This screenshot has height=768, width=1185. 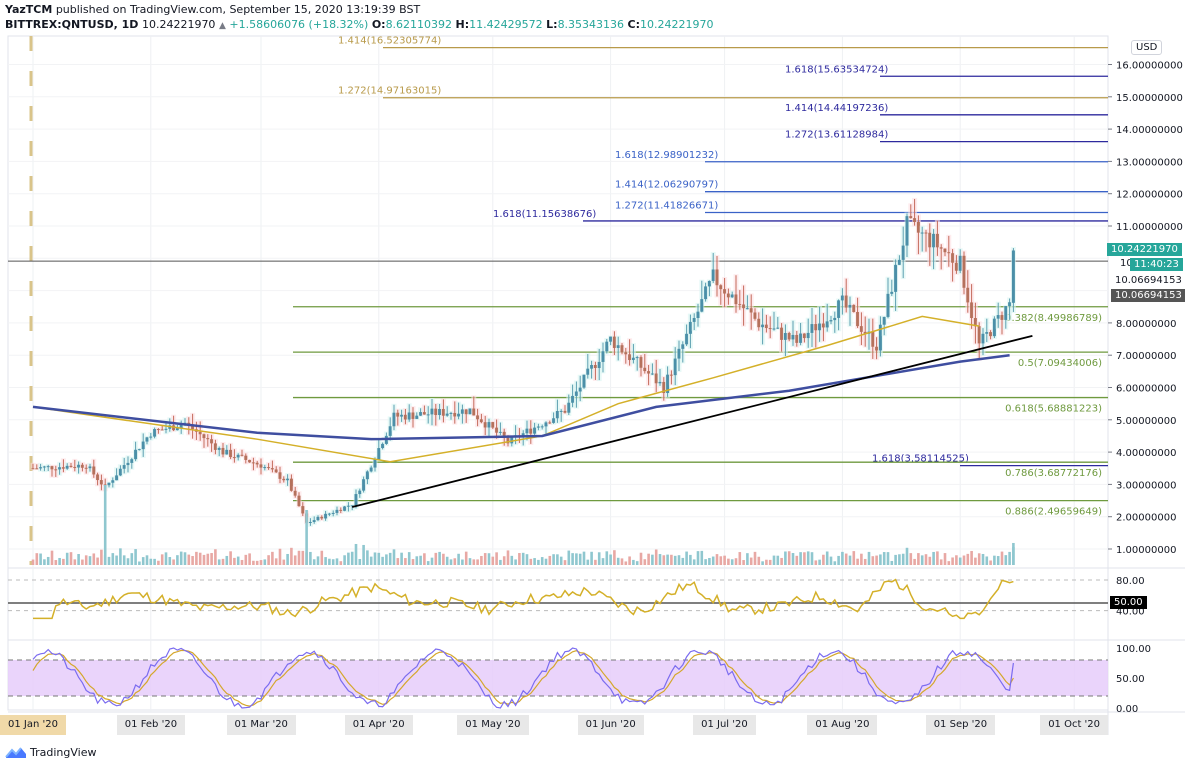 I want to click on price-tick-label: 2.00000000, so click(x=1146, y=518).